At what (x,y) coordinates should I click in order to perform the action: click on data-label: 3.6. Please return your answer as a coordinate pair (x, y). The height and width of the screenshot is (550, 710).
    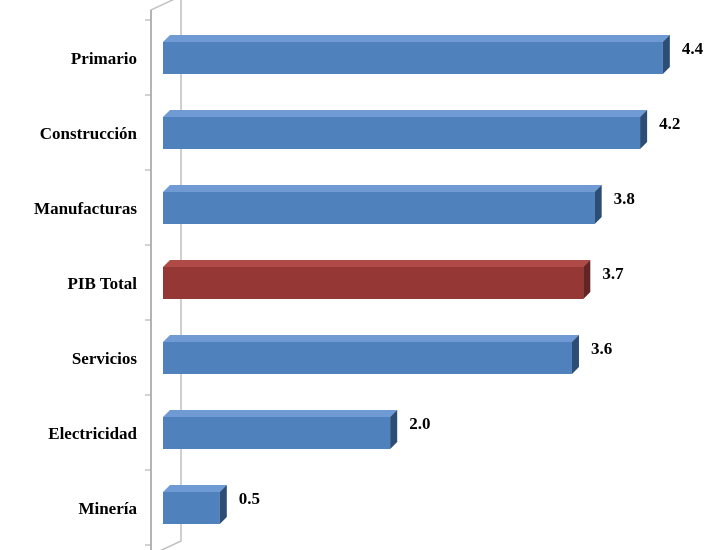
    Looking at the image, I should click on (601, 348).